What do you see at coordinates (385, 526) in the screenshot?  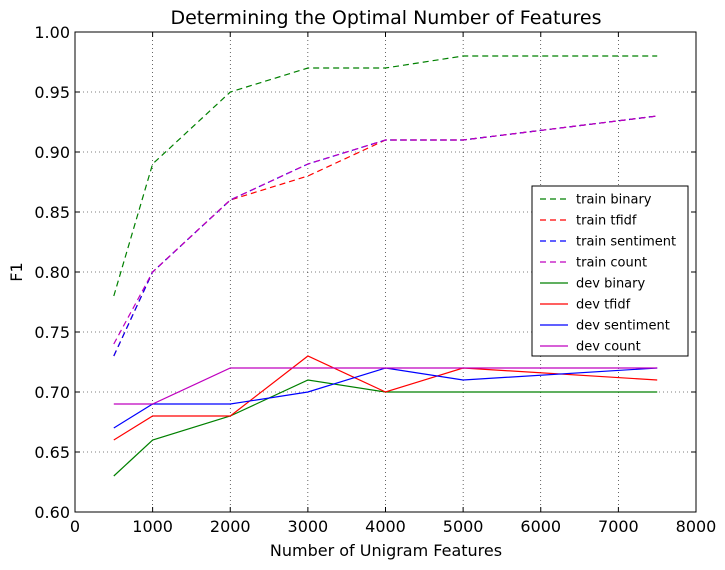 I see `x-tick-label: 4000` at bounding box center [385, 526].